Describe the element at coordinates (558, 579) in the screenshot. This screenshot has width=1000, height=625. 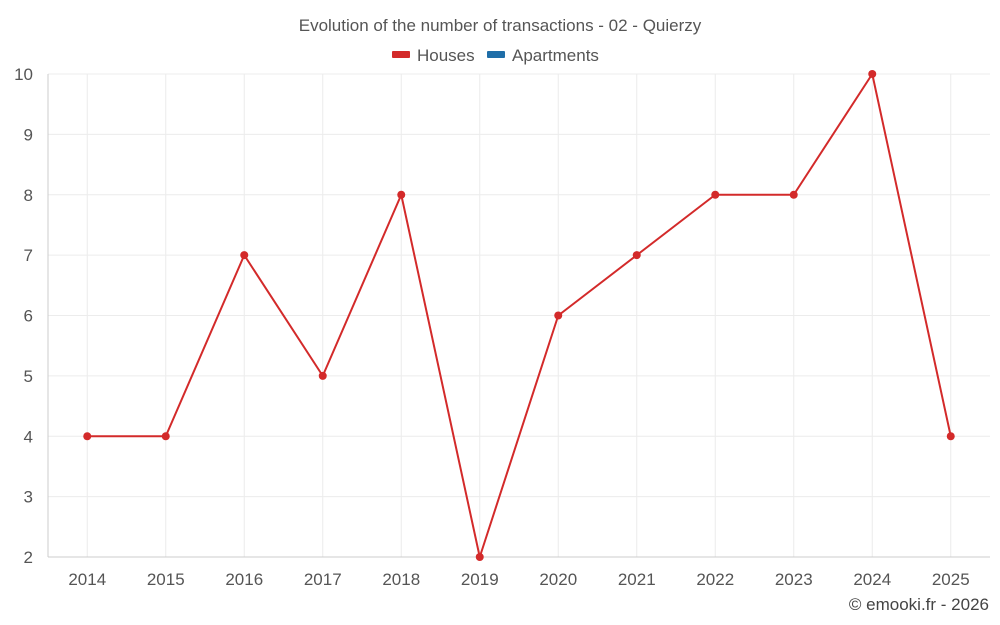
I see `x-tick-label-2020: 2020` at that location.